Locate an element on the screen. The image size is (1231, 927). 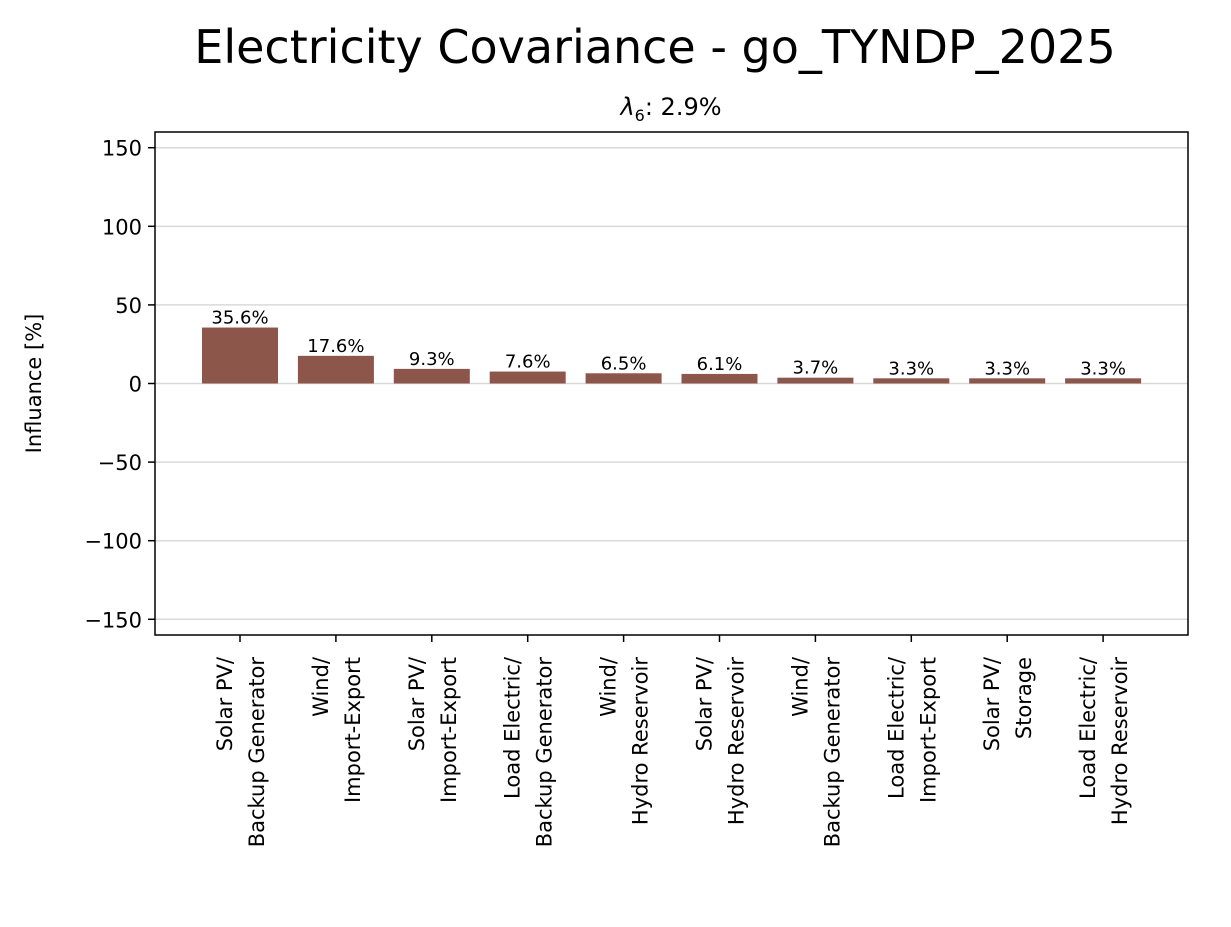
y-tick-label: −100 is located at coordinates (113, 542).